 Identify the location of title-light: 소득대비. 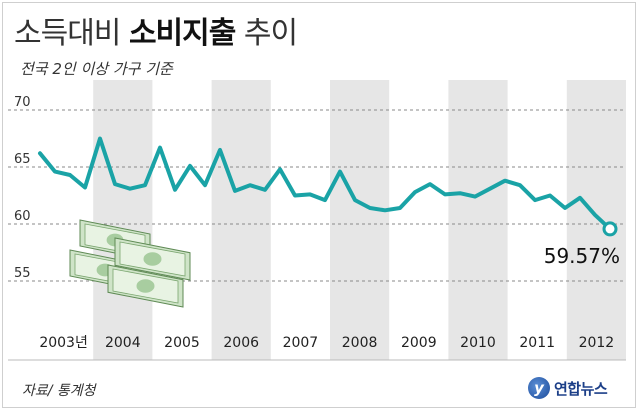
(71, 33).